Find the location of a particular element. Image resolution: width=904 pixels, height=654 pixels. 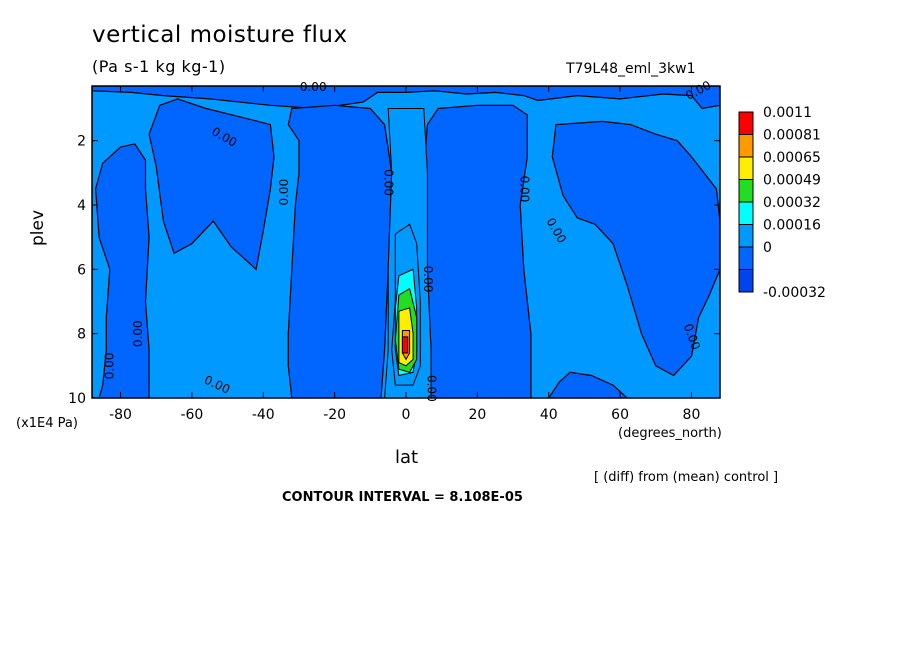

contour-label-0: 0.00 is located at coordinates (313, 87).